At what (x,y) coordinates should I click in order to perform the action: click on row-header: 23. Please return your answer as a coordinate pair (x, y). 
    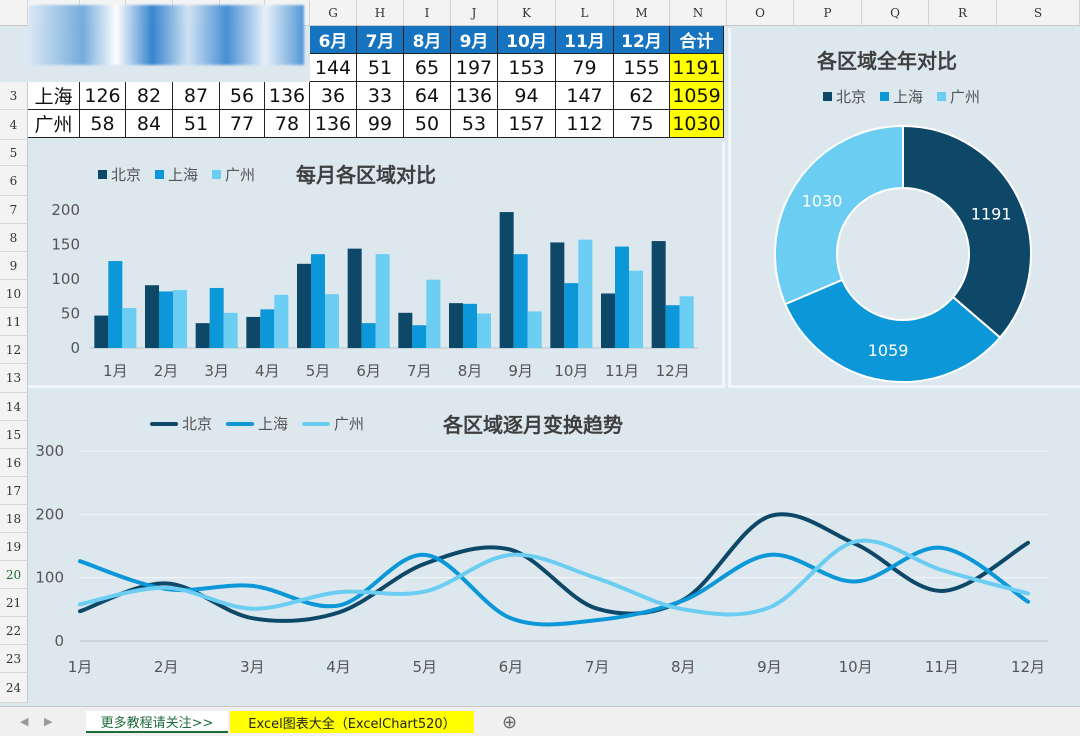
    Looking at the image, I should click on (14, 659).